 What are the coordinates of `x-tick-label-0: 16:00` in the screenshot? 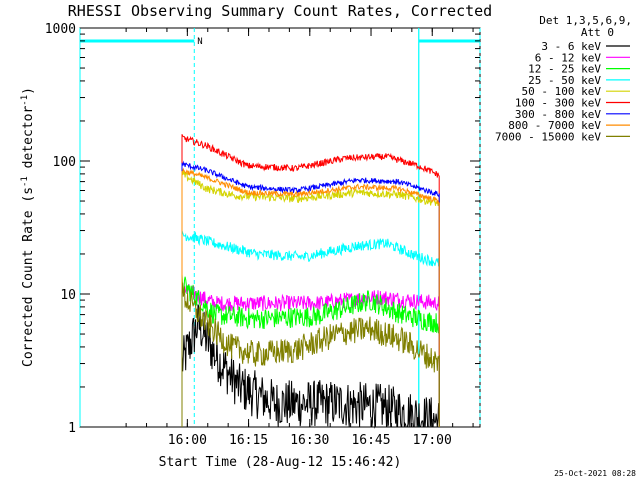 It's located at (187, 440).